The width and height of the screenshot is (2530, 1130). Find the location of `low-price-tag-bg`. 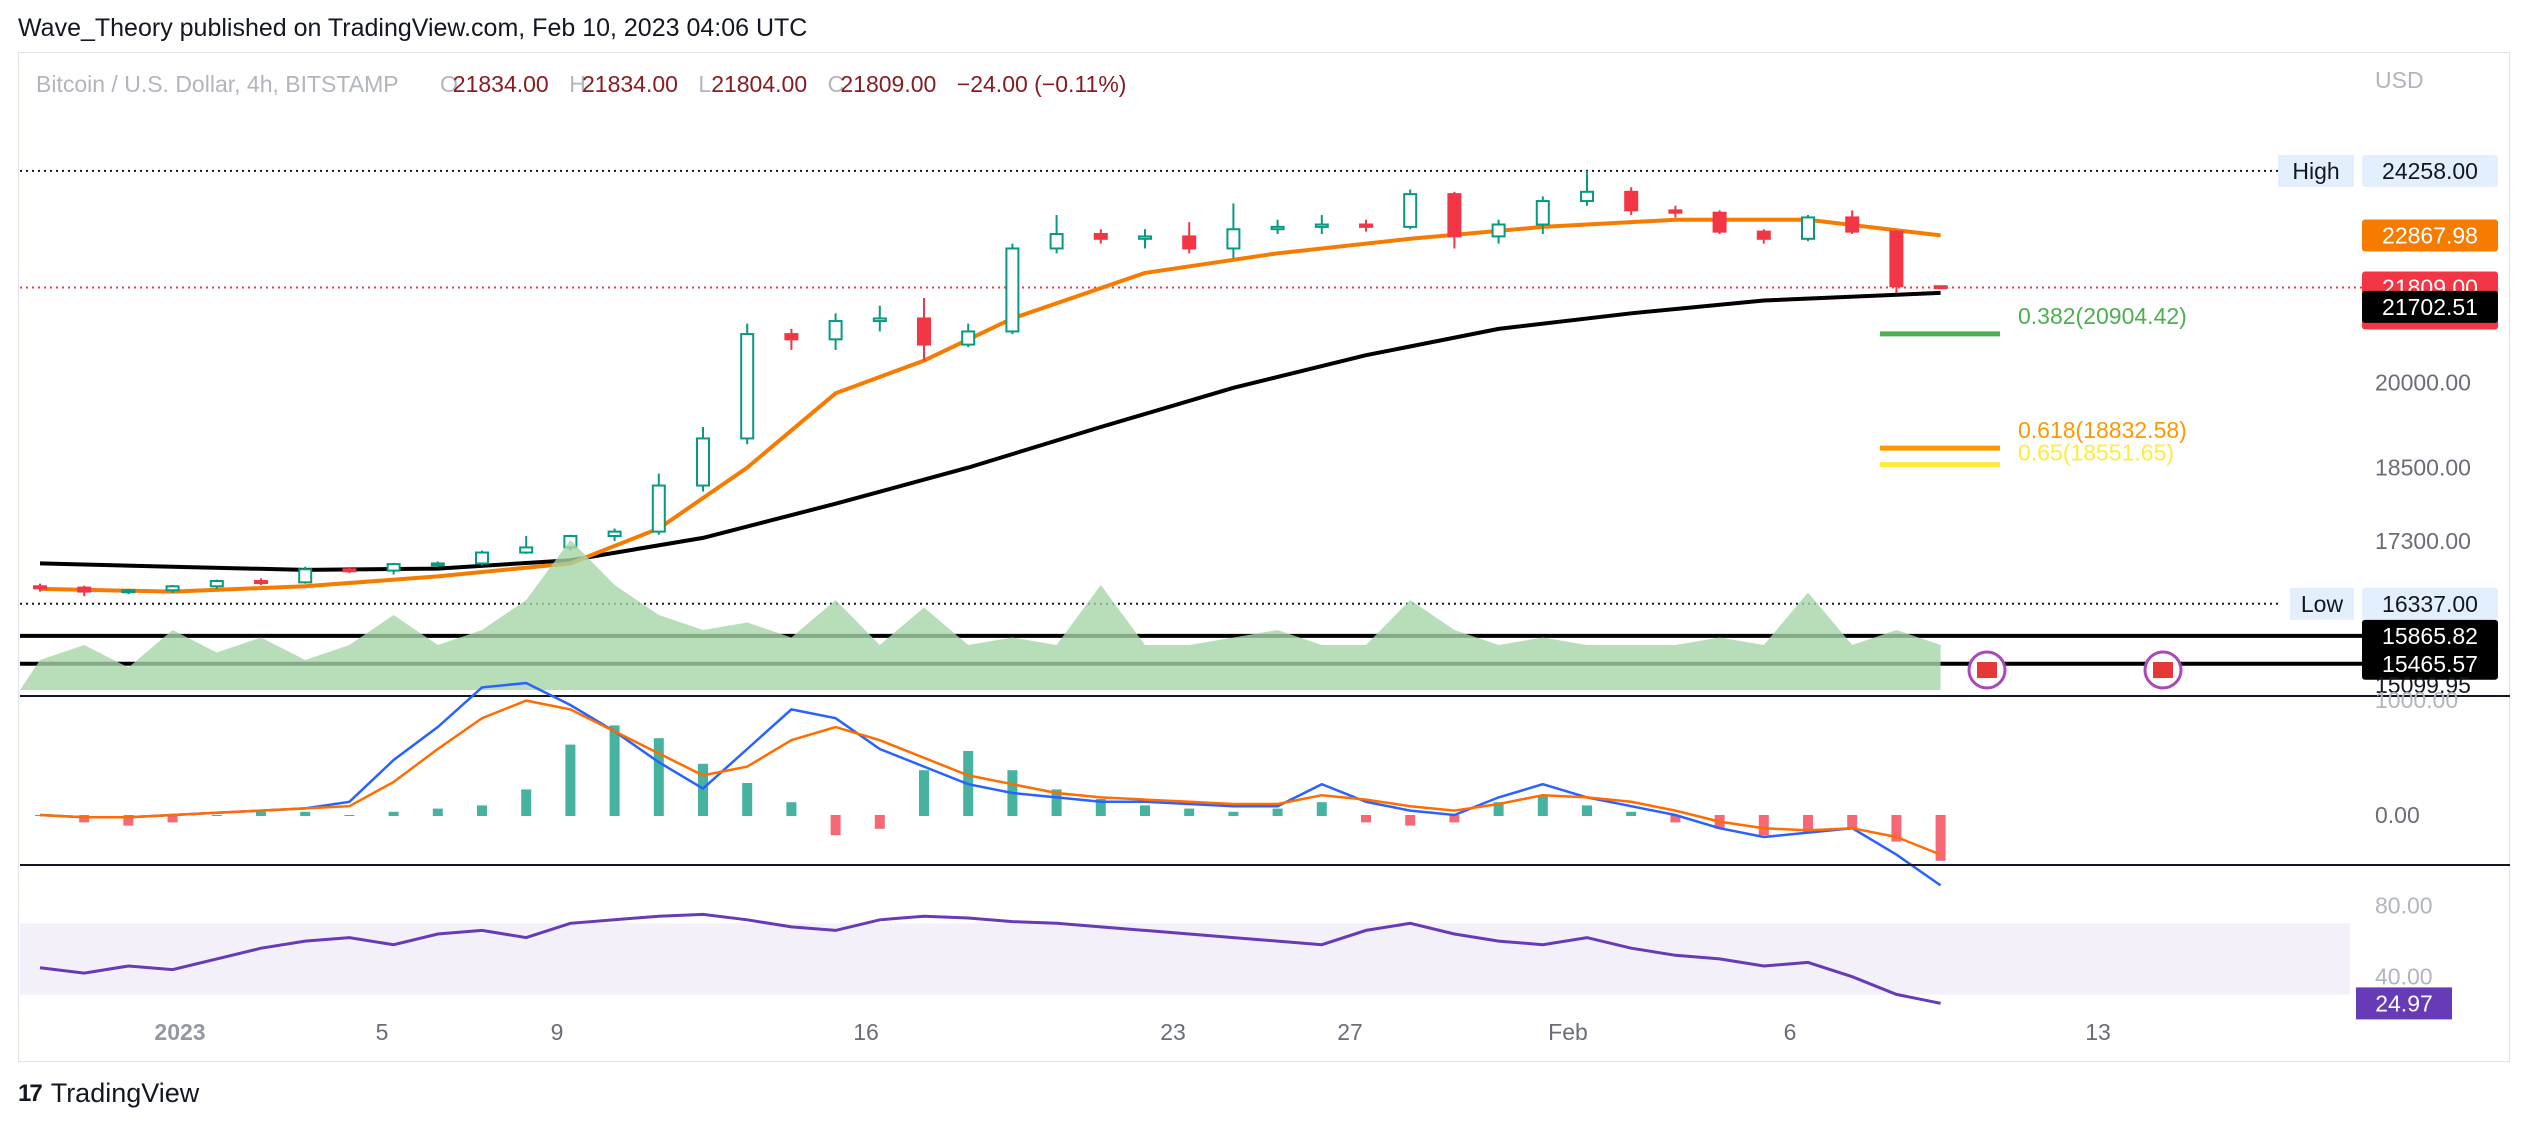

low-price-tag-bg is located at coordinates (2430, 603).